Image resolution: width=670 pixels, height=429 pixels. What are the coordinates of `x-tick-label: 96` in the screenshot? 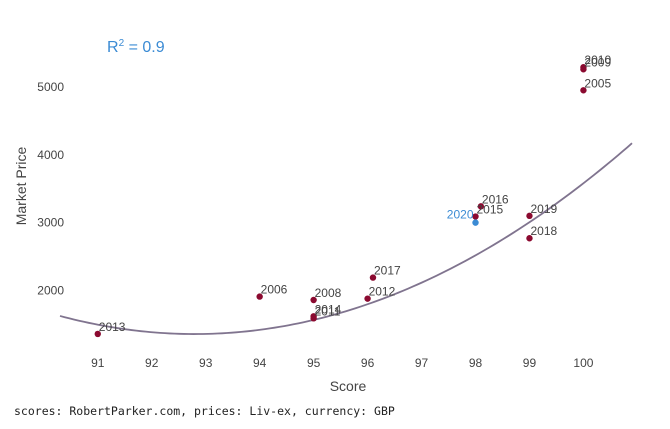 It's located at (368, 363).